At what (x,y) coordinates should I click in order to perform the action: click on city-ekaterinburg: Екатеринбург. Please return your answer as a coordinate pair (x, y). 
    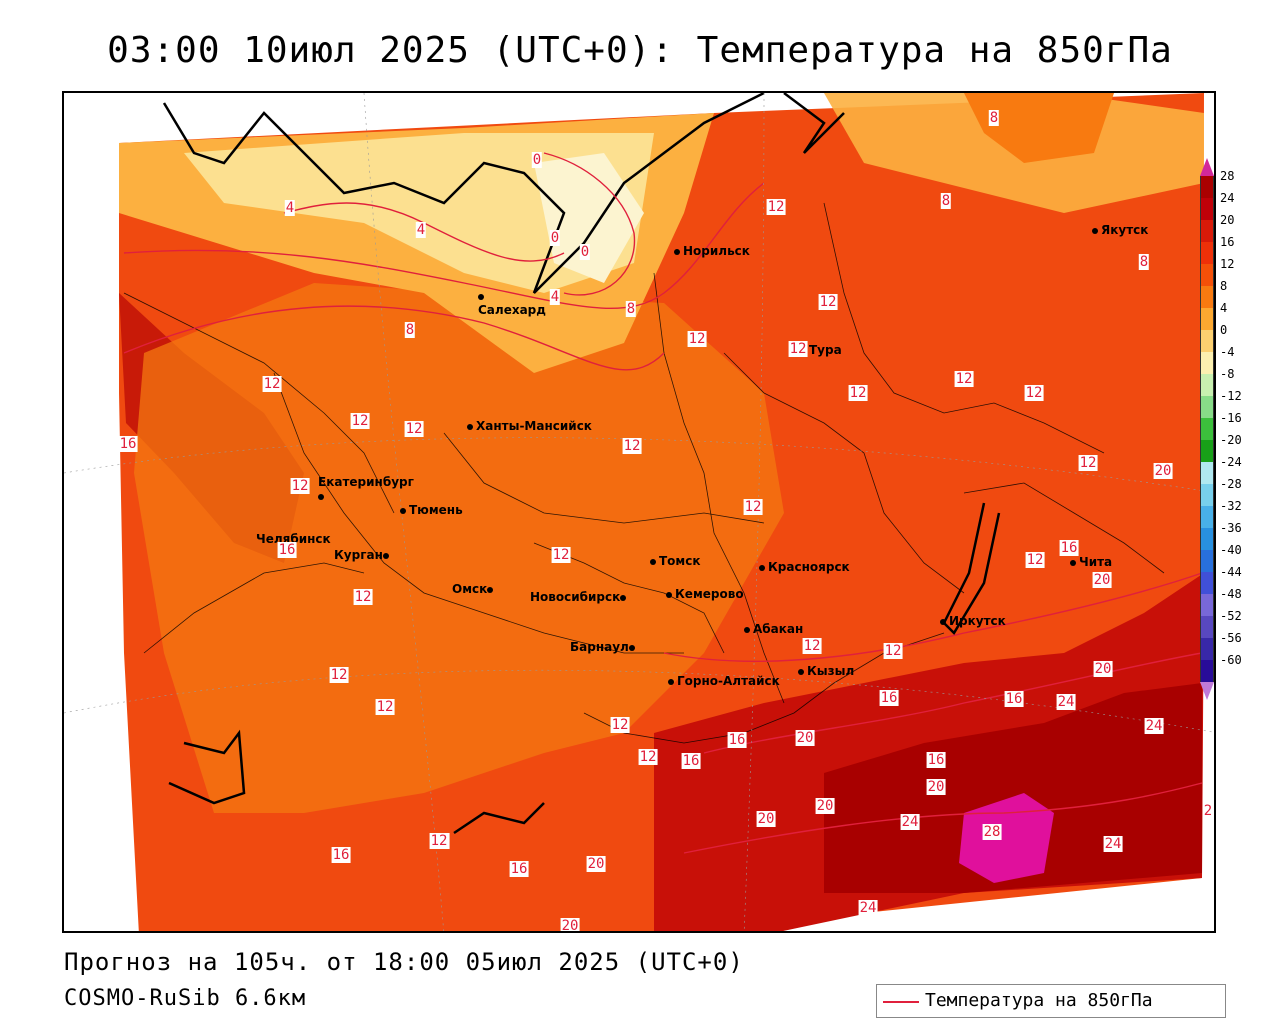
    Looking at the image, I should click on (366, 489).